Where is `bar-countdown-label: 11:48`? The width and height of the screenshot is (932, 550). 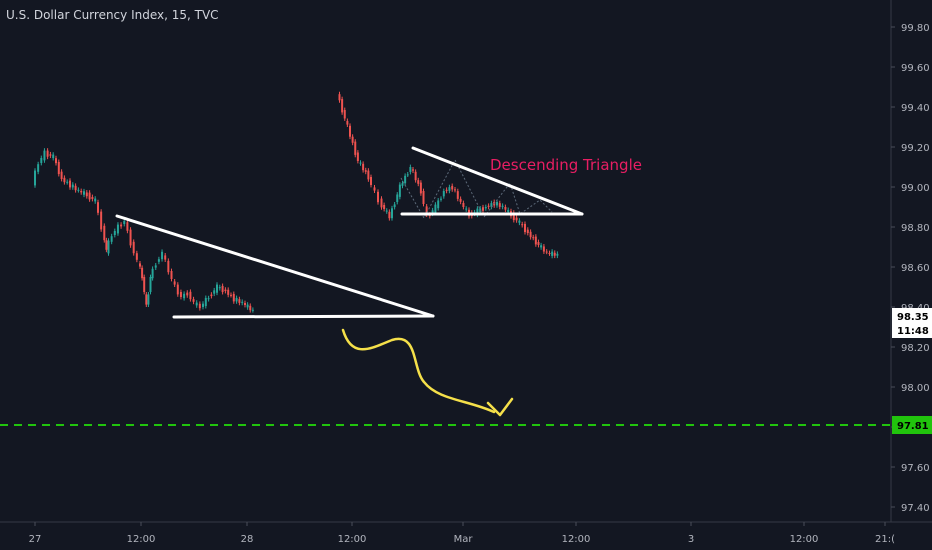 bar-countdown-label: 11:48 is located at coordinates (913, 331).